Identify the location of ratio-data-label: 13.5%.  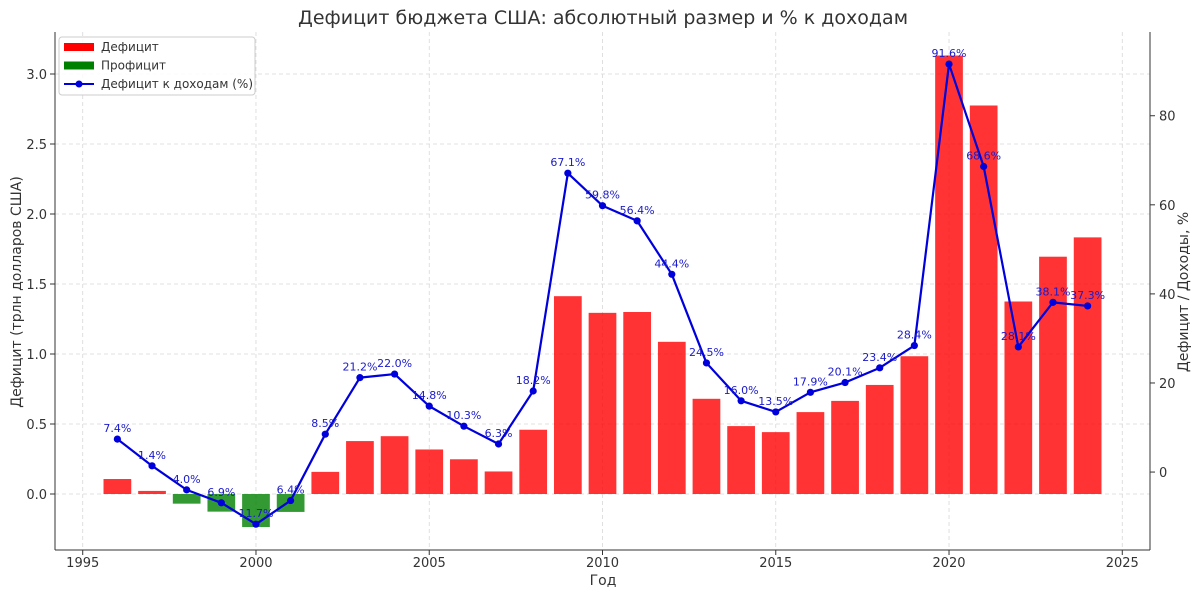
(775, 401).